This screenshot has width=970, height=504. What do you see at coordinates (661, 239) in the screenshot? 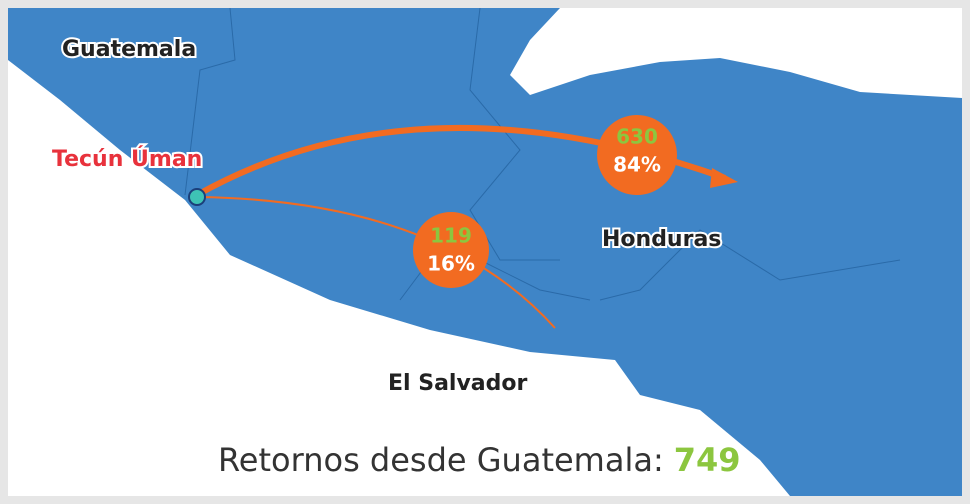
I see `country-label: Honduras` at bounding box center [661, 239].